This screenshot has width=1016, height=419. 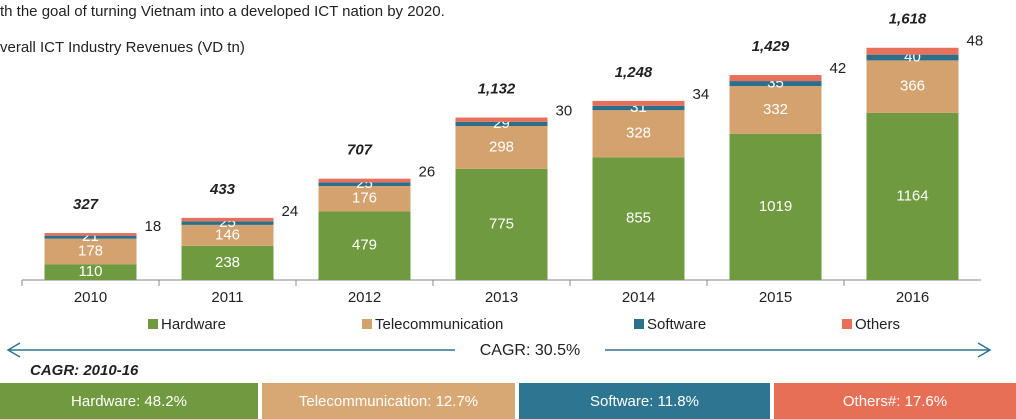 What do you see at coordinates (153, 226) in the screenshot?
I see `segment-label: 18` at bounding box center [153, 226].